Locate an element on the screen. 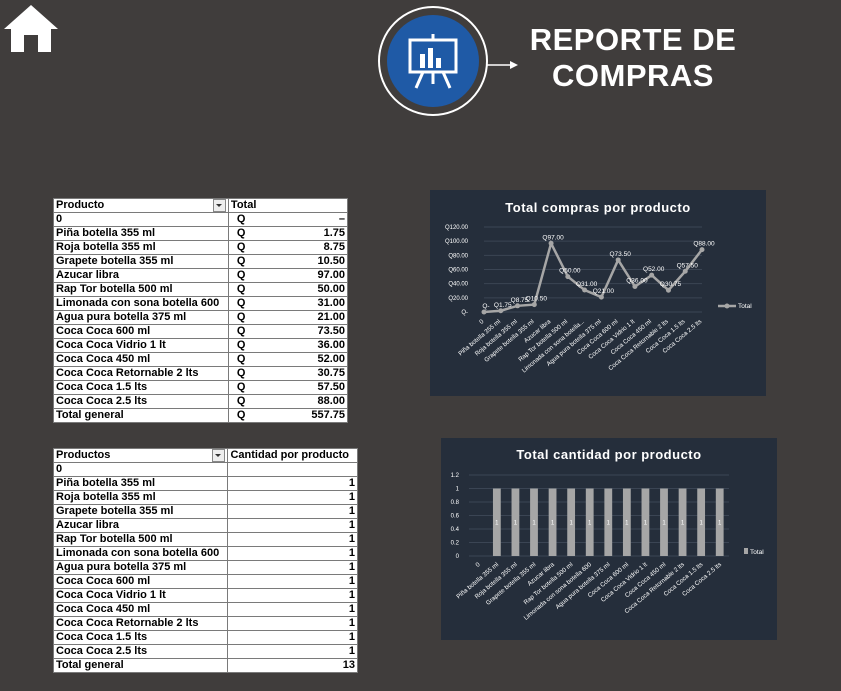 This screenshot has width=841, height=691. table-row: Coca Coca 600 ml 1 is located at coordinates (205, 581).